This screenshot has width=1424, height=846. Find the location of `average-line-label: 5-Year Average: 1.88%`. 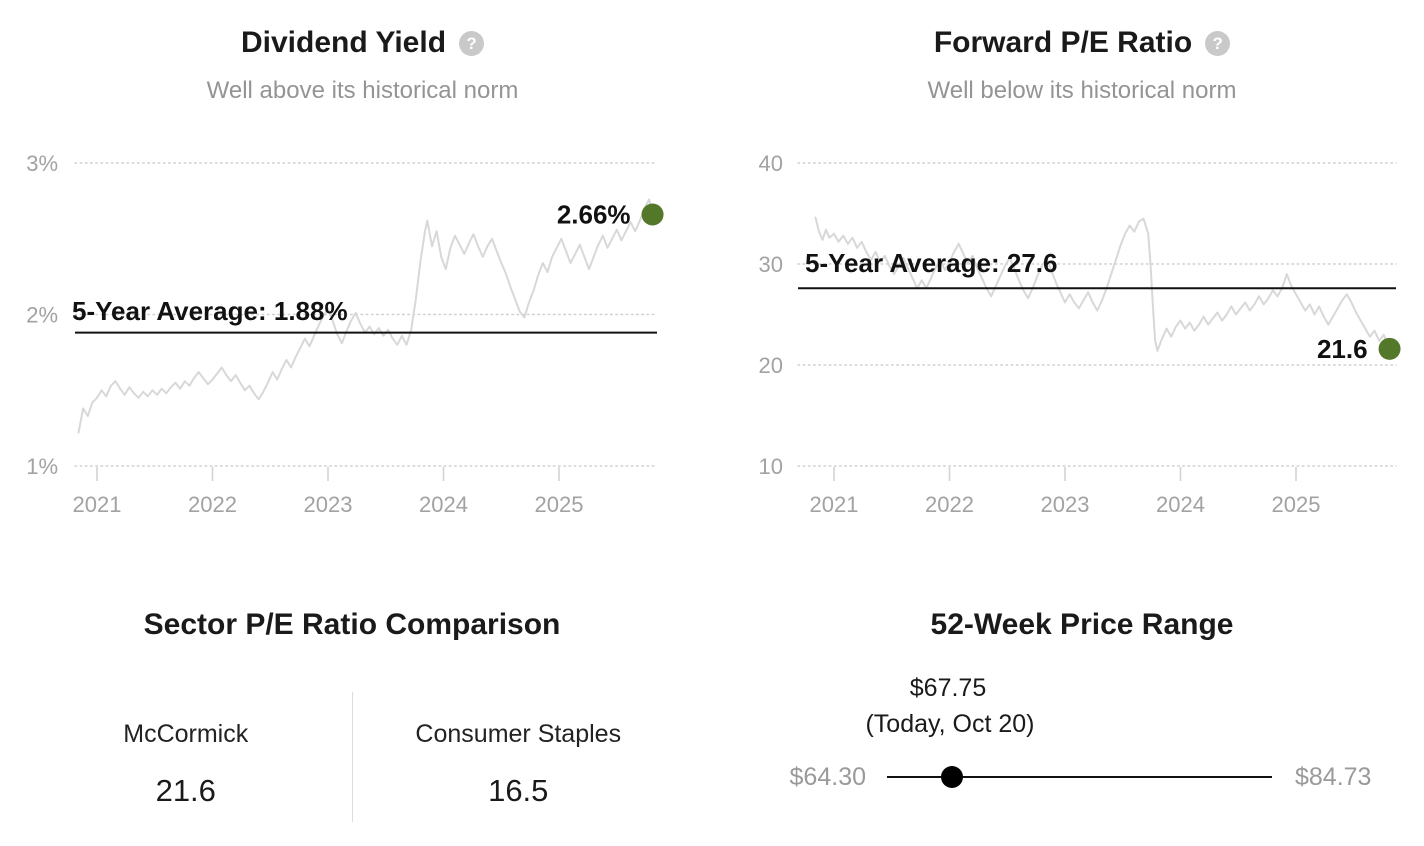

average-line-label: 5-Year Average: 1.88% is located at coordinates (210, 311).